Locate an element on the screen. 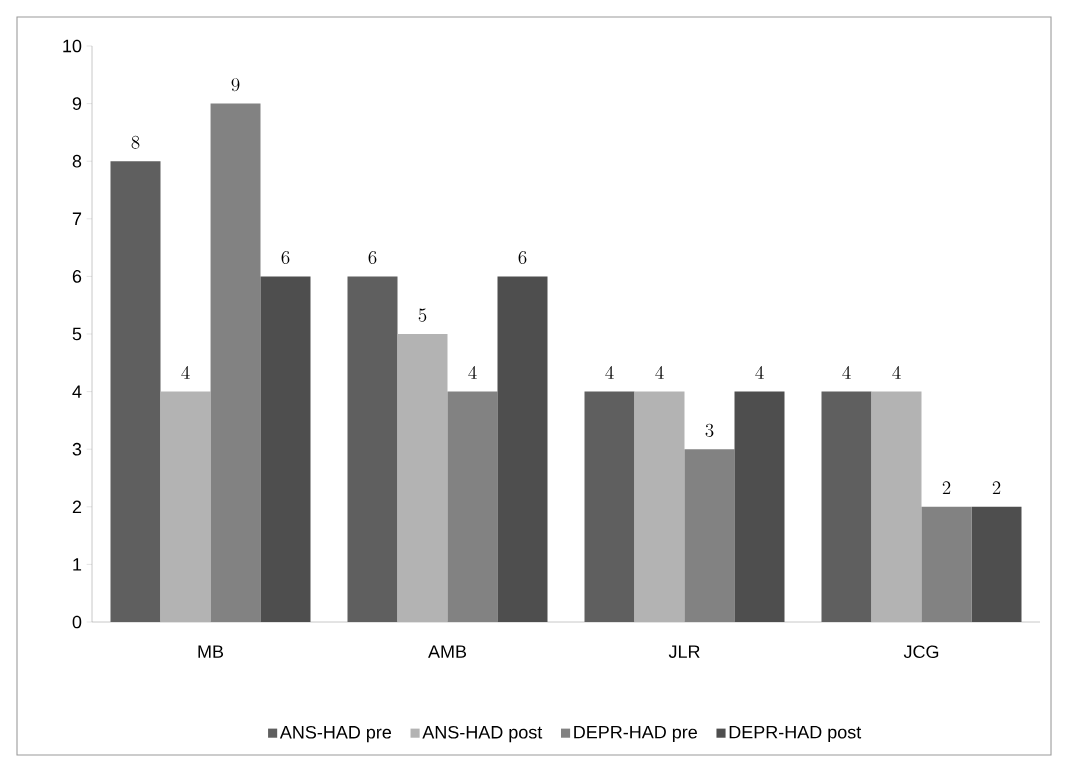  y-tick-label: 8 is located at coordinates (77, 161).